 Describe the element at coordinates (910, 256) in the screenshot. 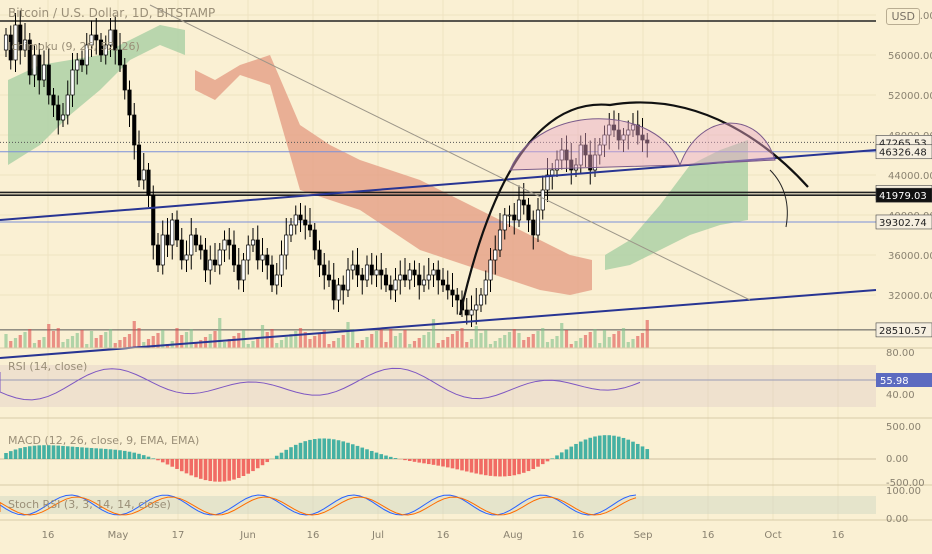

I see `y-tick-label: 36000.00` at that location.